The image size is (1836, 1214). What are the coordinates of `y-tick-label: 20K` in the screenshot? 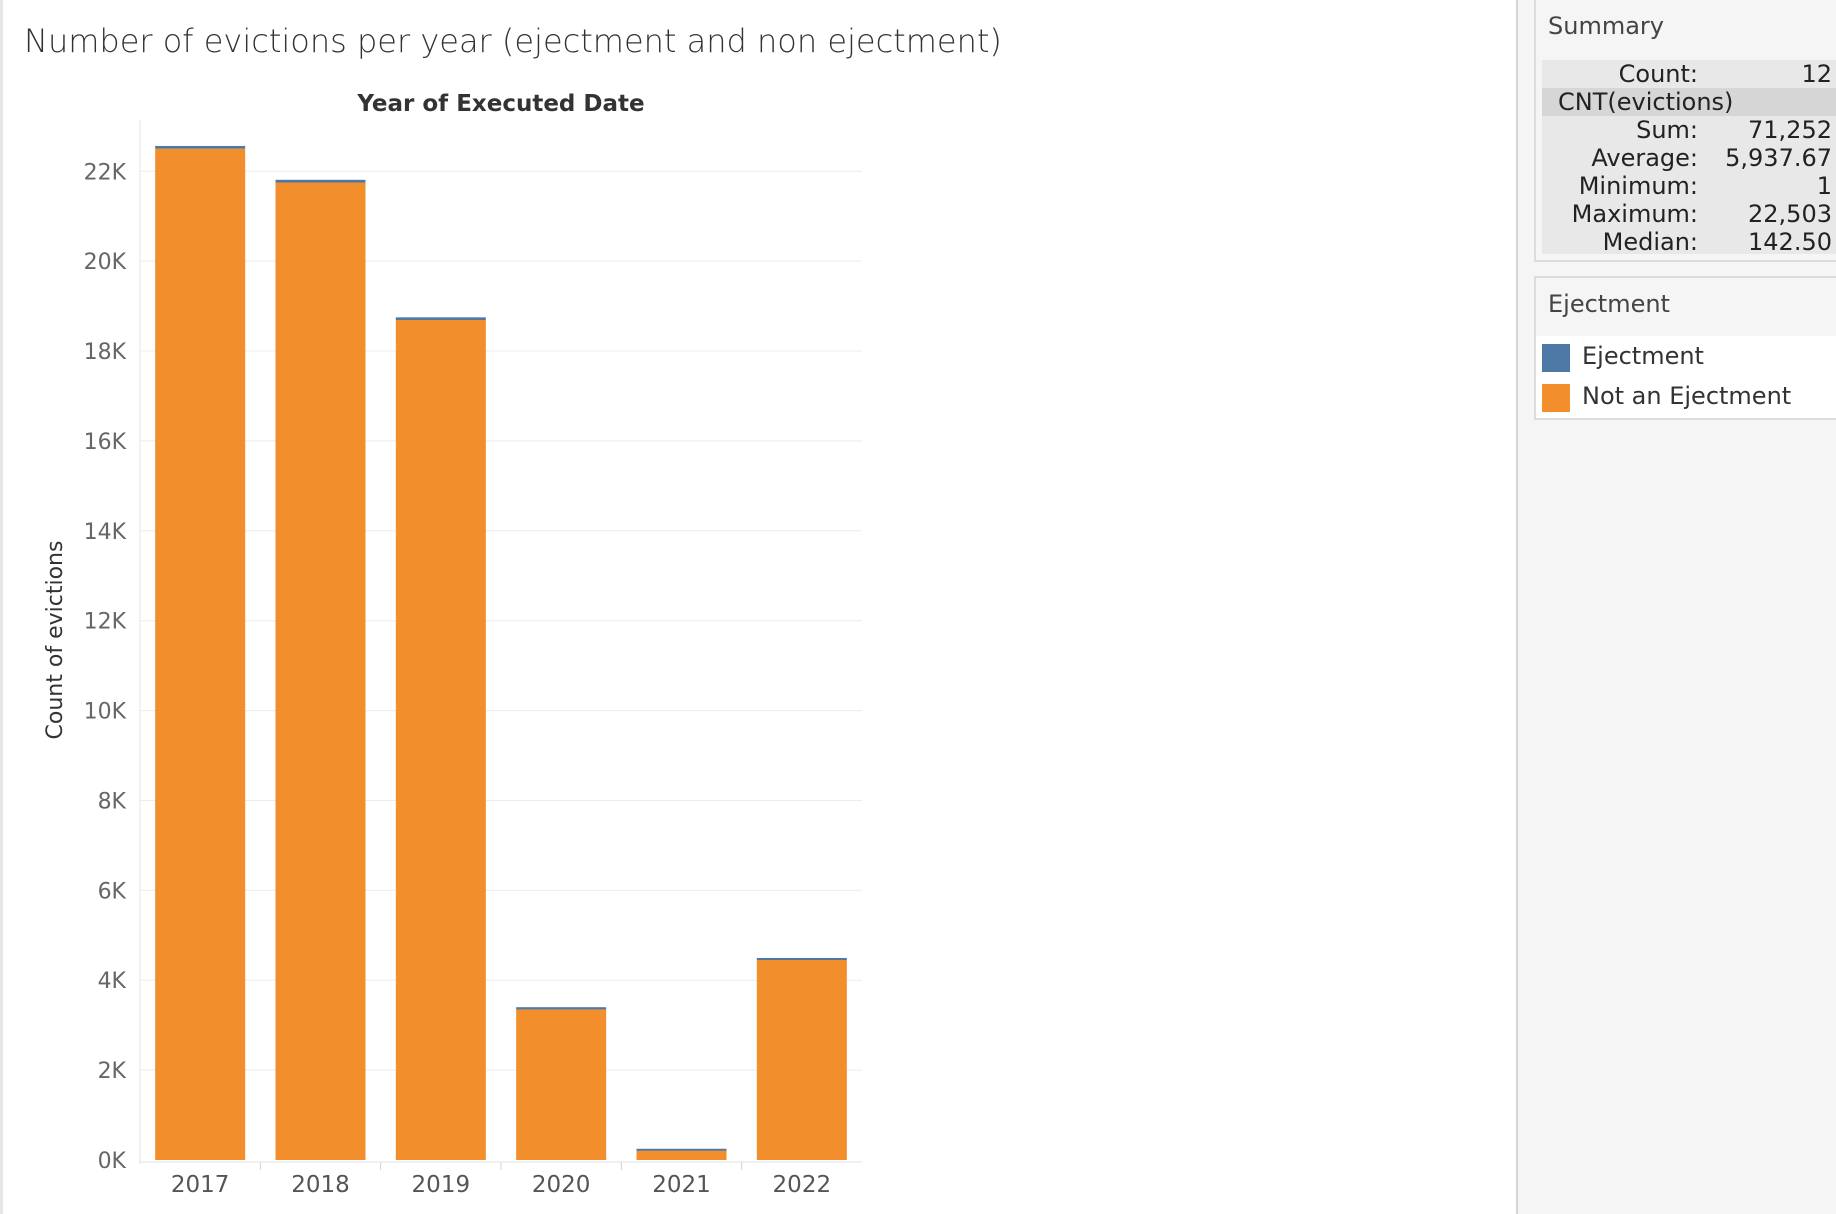 It's located at (105, 262).